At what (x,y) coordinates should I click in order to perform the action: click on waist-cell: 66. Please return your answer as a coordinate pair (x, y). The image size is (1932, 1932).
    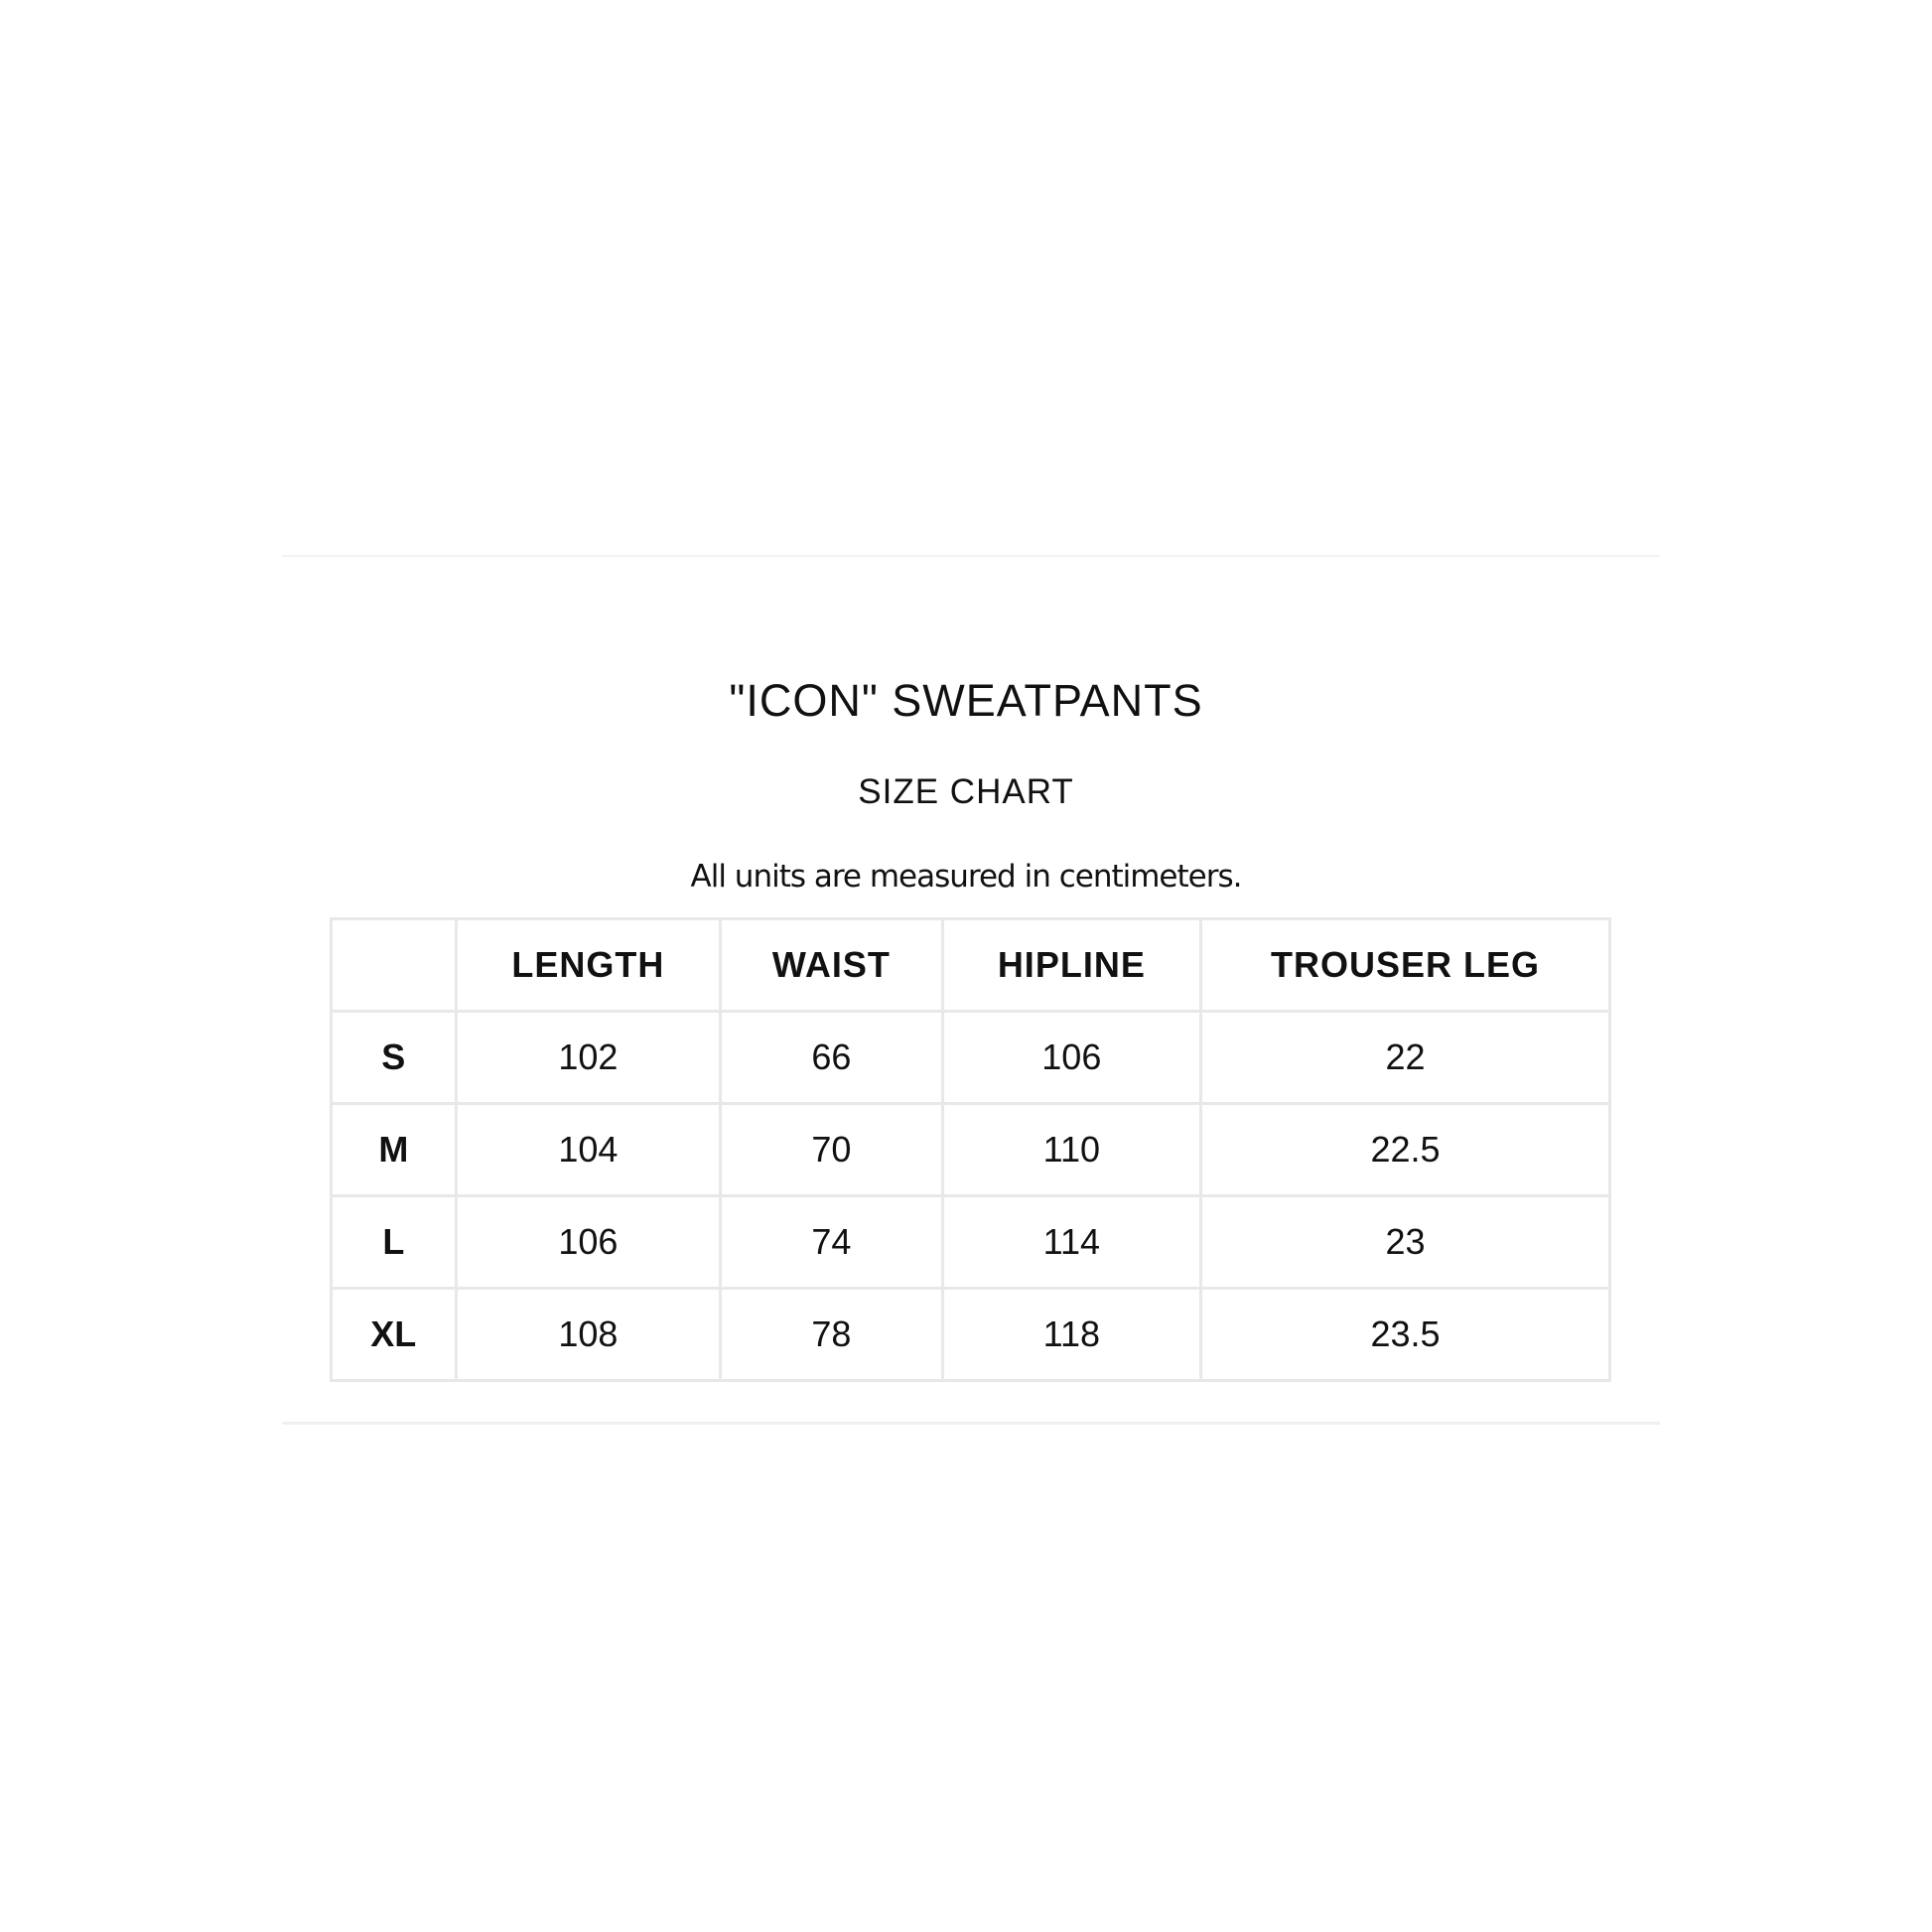
    Looking at the image, I should click on (832, 1058).